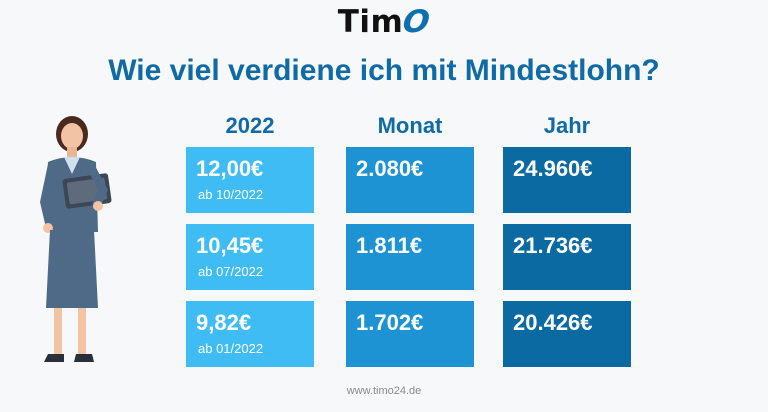 The image size is (768, 412). Describe the element at coordinates (230, 245) in the screenshot. I see `hourly-wage: 10,45€` at that location.